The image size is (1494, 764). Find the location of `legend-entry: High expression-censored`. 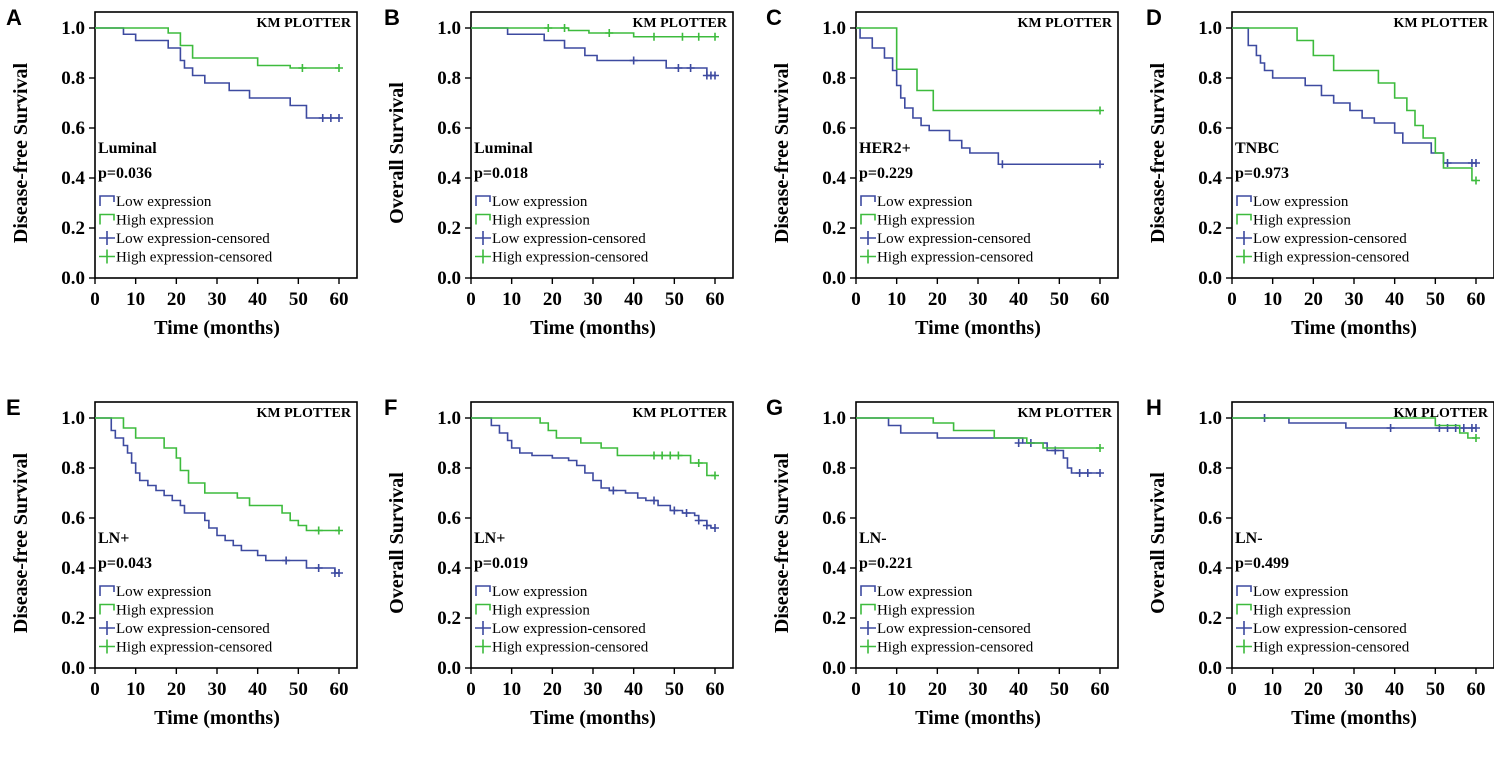

legend-entry: High expression-censored is located at coordinates (194, 648).